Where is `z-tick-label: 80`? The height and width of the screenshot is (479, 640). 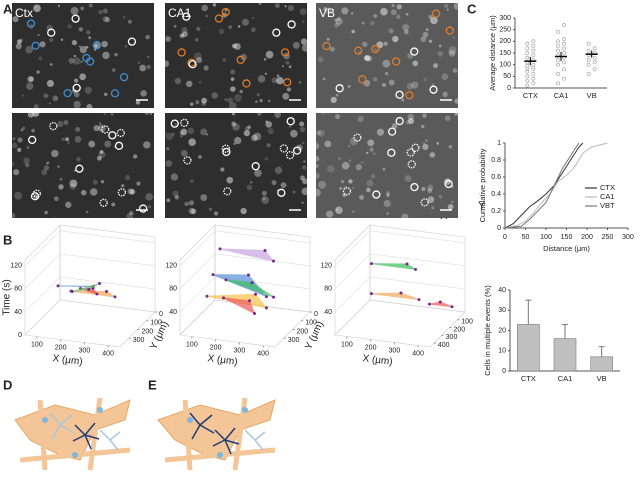 z-tick-label: 80 is located at coordinates (173, 289).